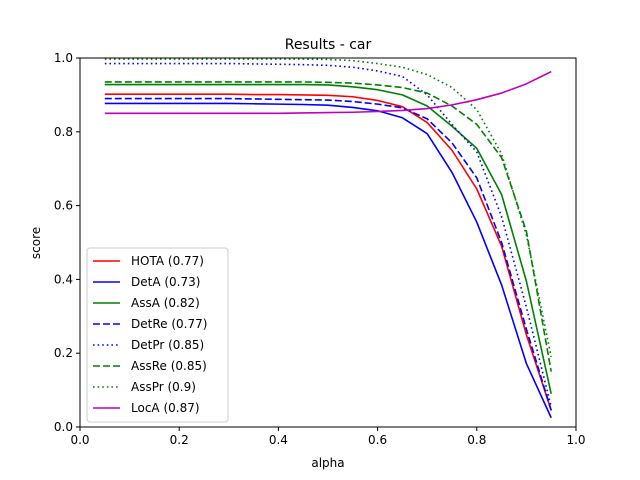 This screenshot has height=480, width=640. Describe the element at coordinates (63, 279) in the screenshot. I see `y-tick-label: 0.4` at that location.